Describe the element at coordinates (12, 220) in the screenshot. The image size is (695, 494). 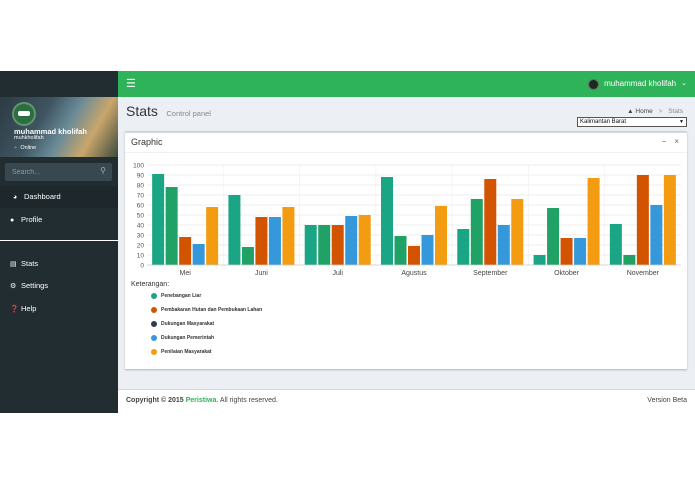
I see `user-icon: ●` at that location.